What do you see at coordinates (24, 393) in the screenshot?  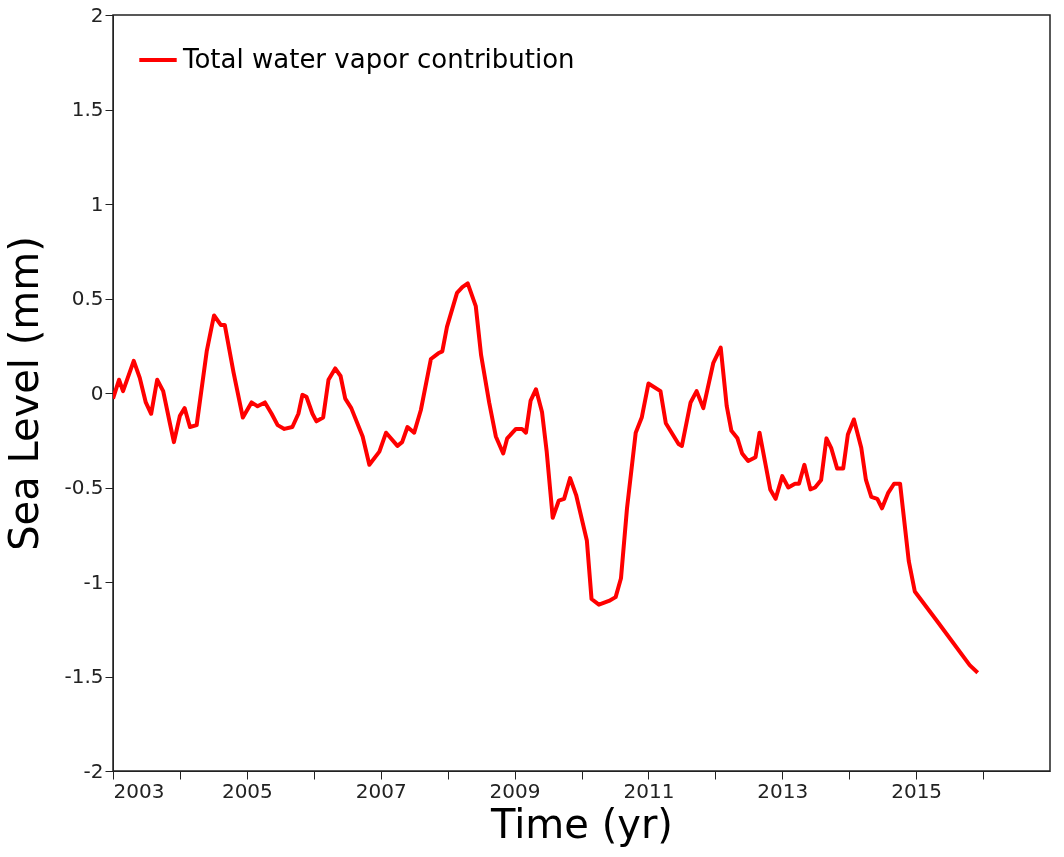 I see `y-axis-title: Sea Level (mm)` at bounding box center [24, 393].